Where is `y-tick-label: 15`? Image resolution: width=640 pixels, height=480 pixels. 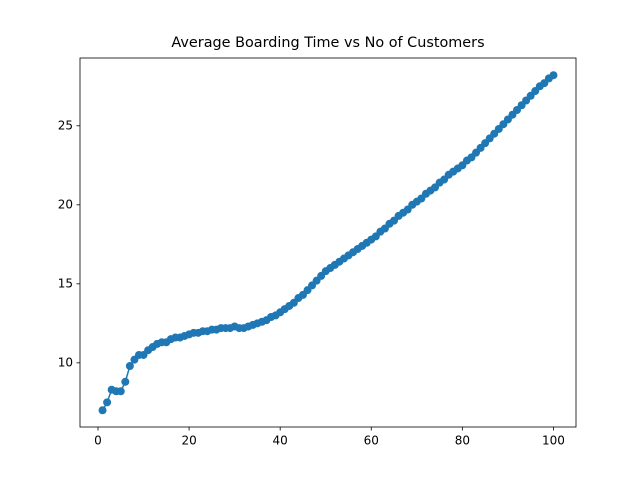 y-tick-label: 15 is located at coordinates (65, 283).